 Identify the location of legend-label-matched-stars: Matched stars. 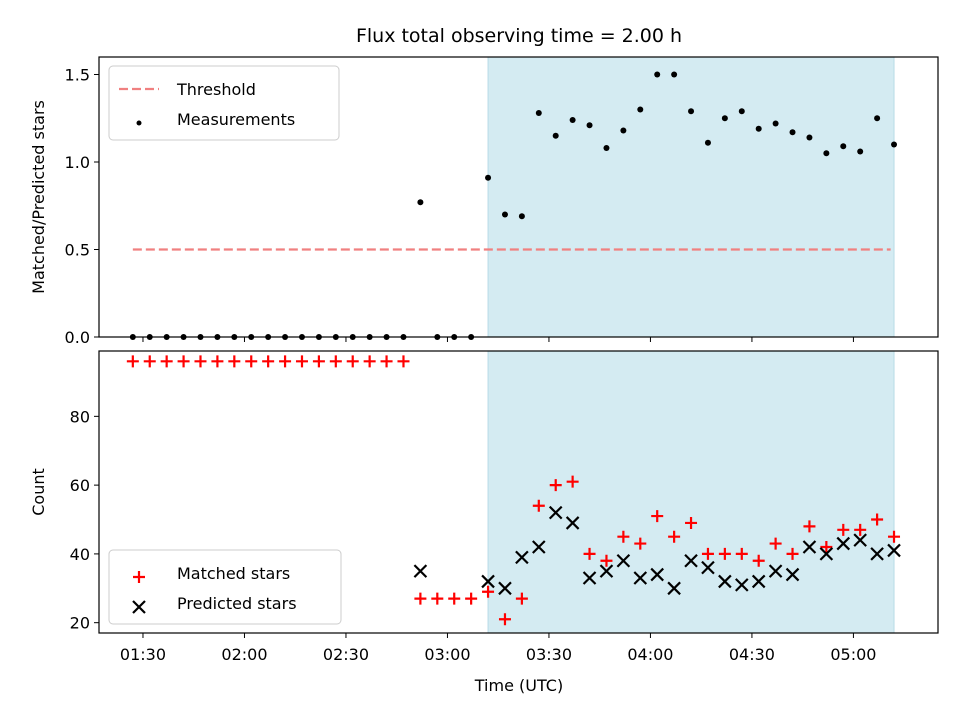
(233, 573).